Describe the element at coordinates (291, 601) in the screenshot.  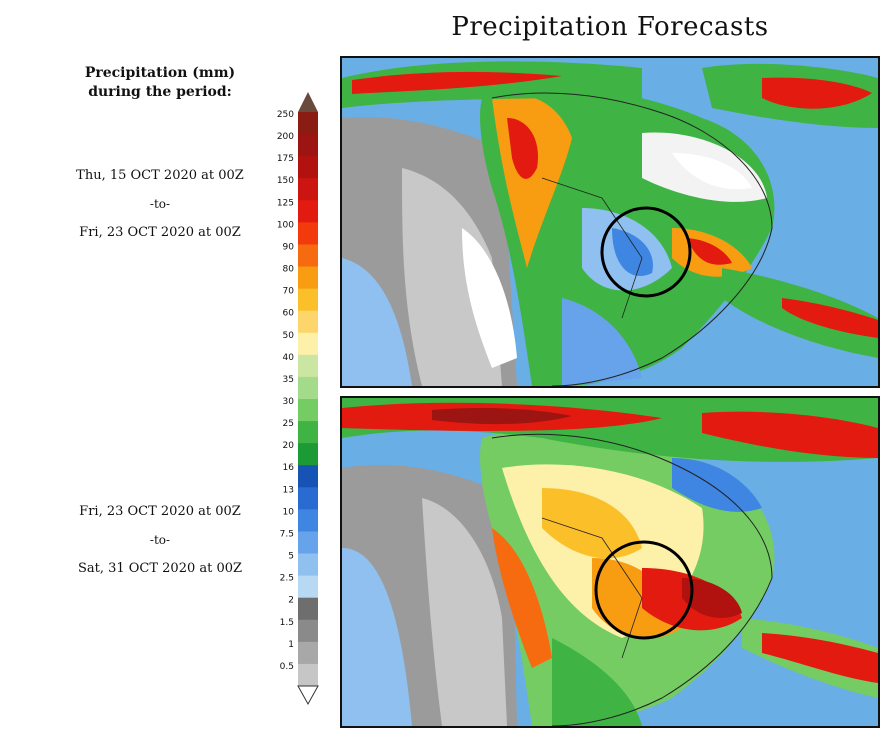
I see `scale-tick-label: 2` at that location.